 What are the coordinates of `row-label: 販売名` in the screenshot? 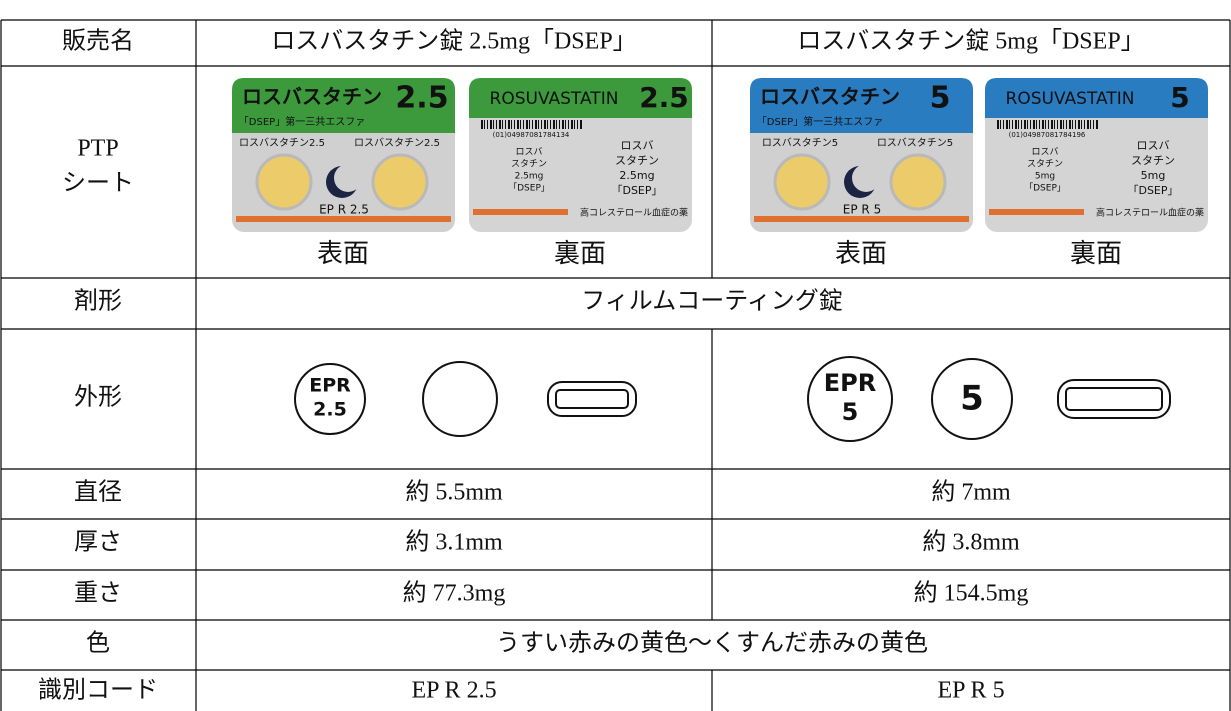 It's located at (98, 41).